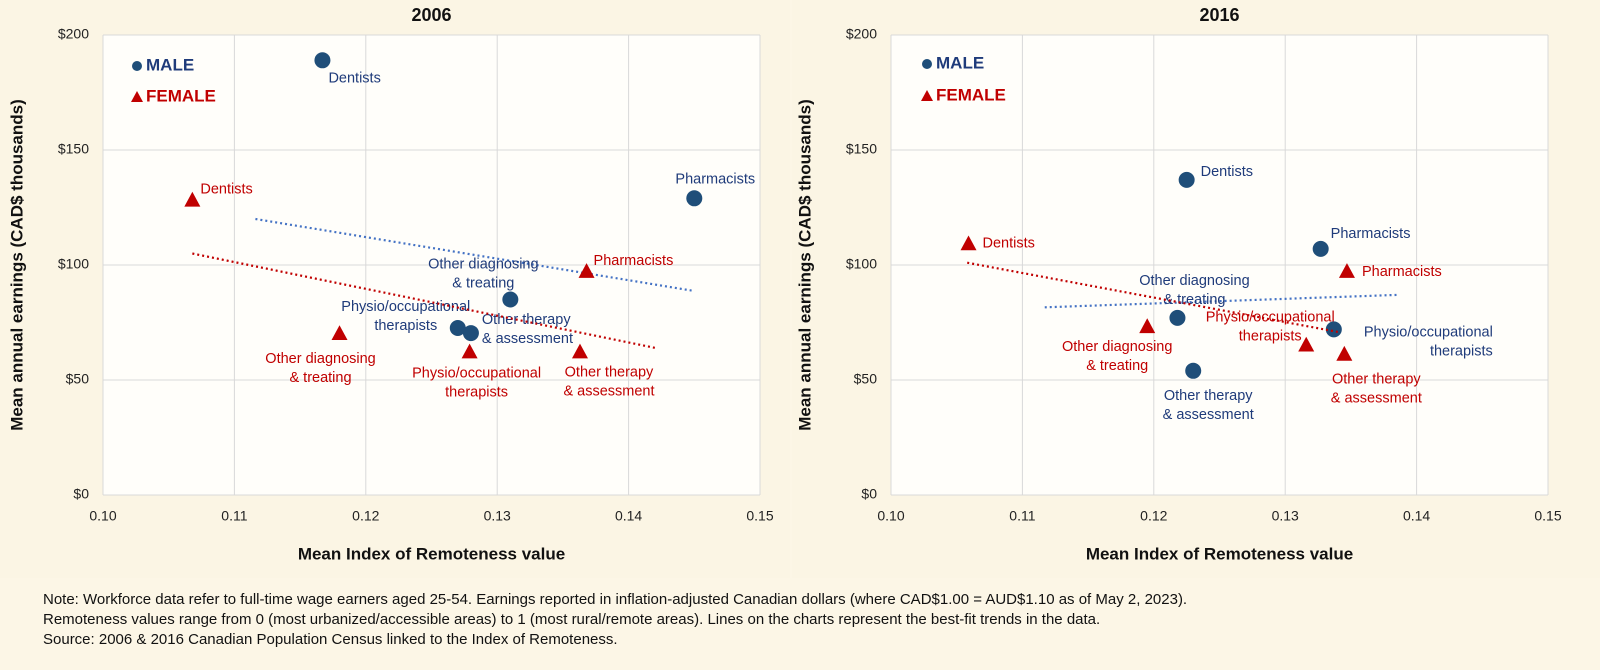 This screenshot has width=1600, height=670. I want to click on x-tick-label: 0.12, so click(1153, 516).